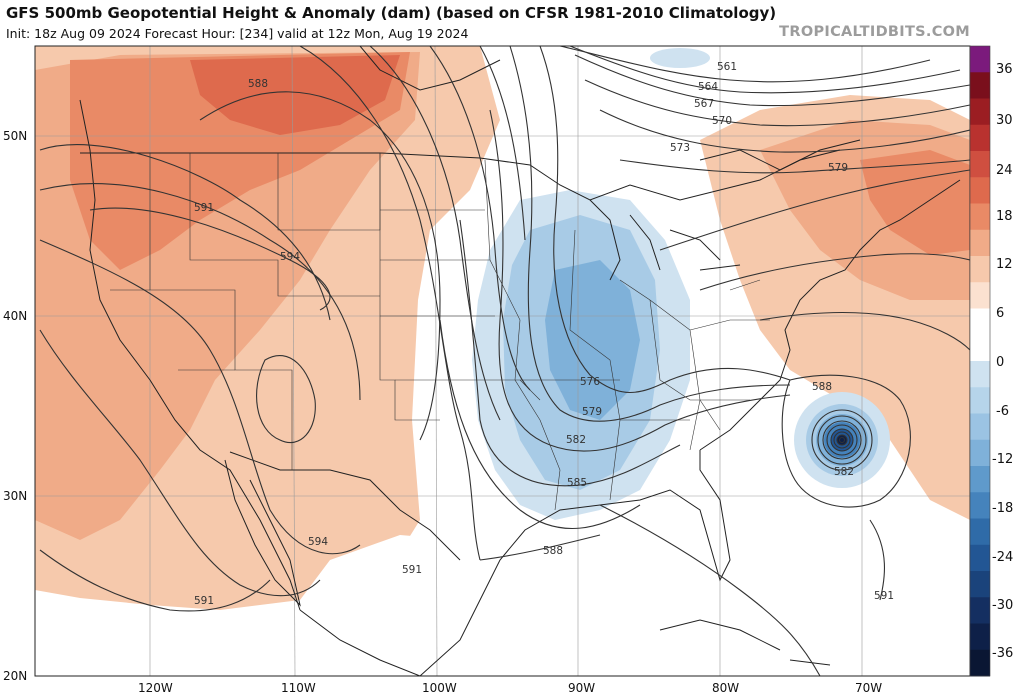 This screenshot has height=696, width=1024. I want to click on longitude-labels: 120W 110W 100W 90W 80W 70W, so click(510, 688).